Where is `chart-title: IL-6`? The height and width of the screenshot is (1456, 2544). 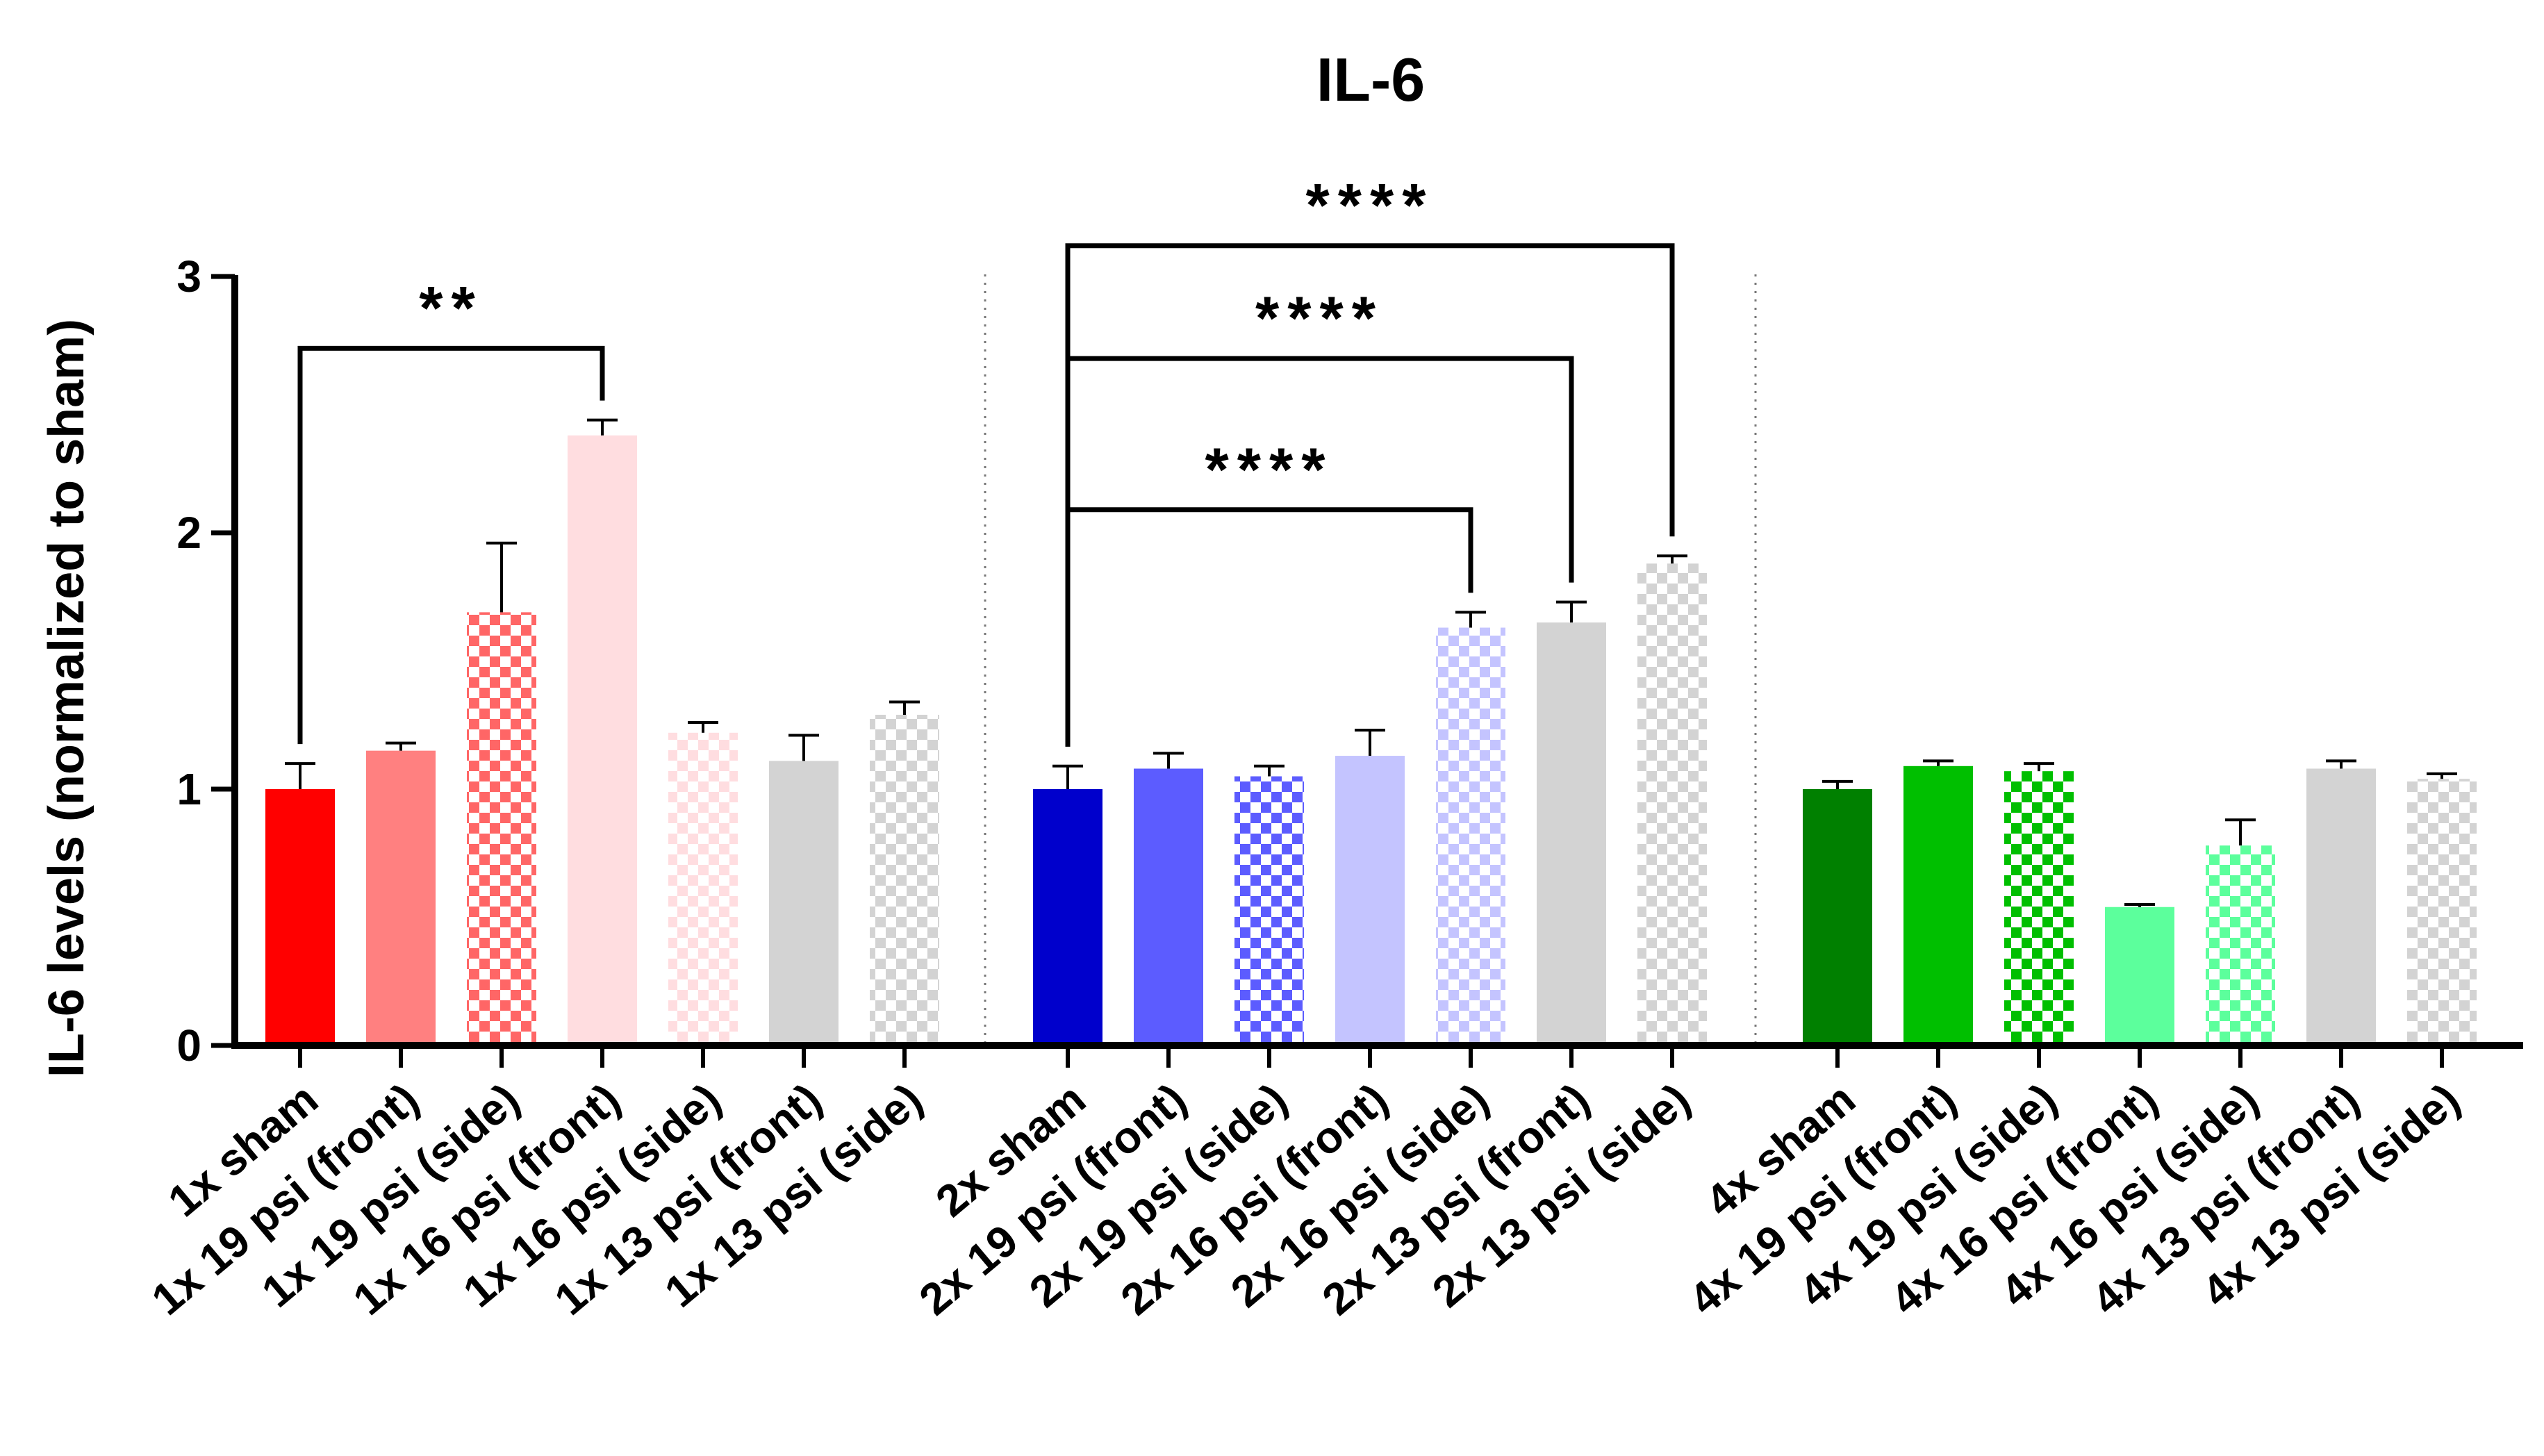
chart-title: IL-6 is located at coordinates (1370, 80).